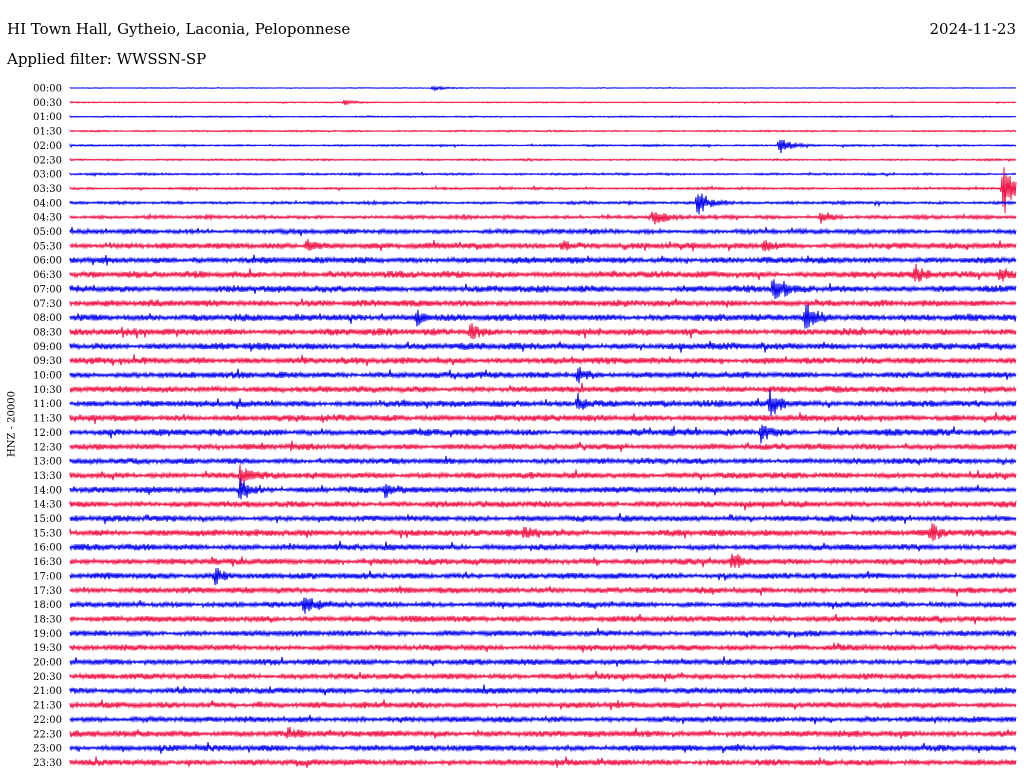  Describe the element at coordinates (47, 132) in the screenshot. I see `row-time-label: 01:30` at that location.